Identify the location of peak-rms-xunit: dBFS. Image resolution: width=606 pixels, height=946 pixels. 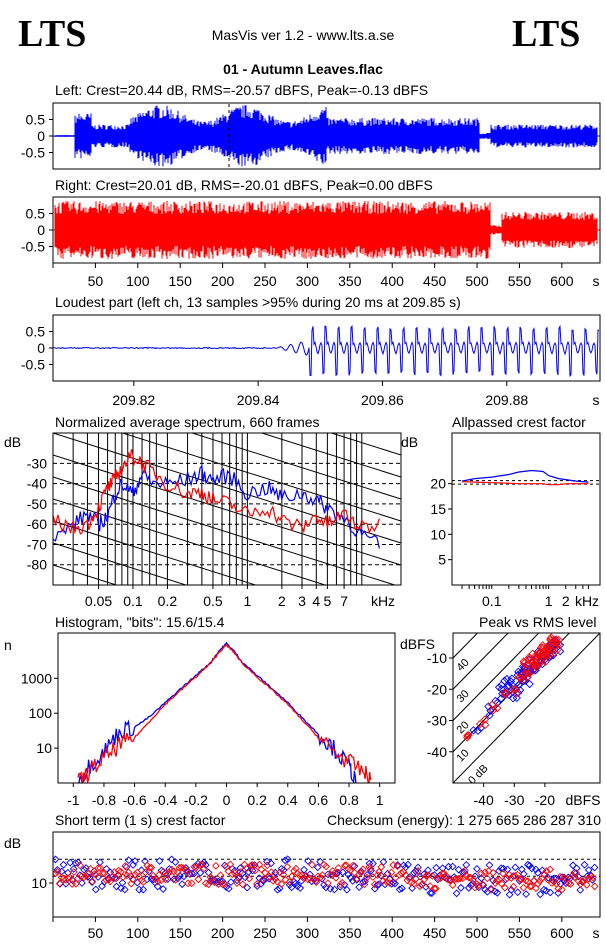
(582, 800).